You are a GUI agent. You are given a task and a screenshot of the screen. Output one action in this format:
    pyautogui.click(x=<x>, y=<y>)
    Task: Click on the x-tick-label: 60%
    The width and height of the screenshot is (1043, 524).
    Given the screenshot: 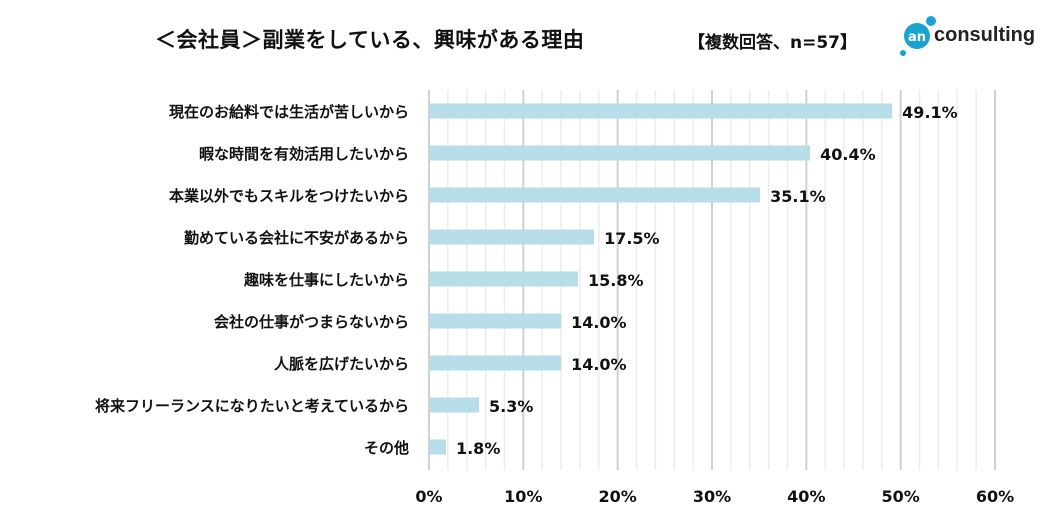 What is the action you would take?
    pyautogui.click(x=995, y=496)
    